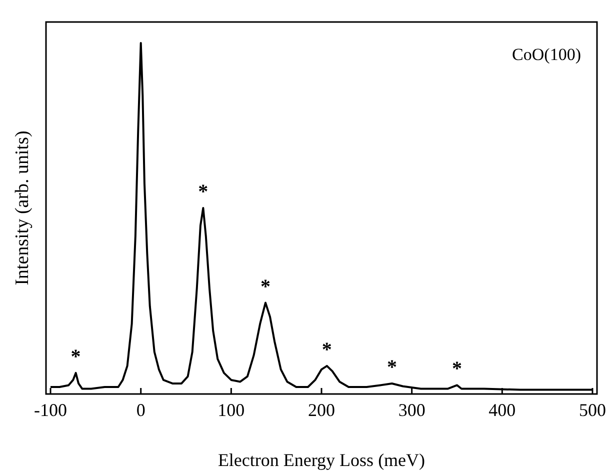  I want to click on x-tick-label: 400, so click(502, 410).